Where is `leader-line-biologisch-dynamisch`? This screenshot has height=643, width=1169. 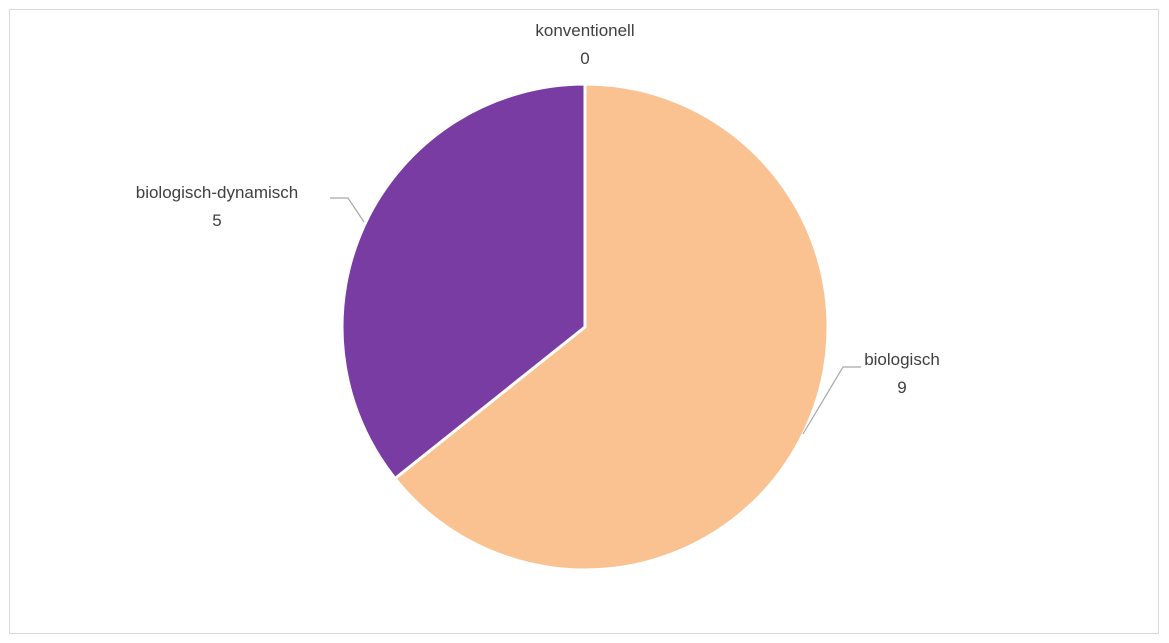
leader-line-biologisch-dynamisch is located at coordinates (347, 210).